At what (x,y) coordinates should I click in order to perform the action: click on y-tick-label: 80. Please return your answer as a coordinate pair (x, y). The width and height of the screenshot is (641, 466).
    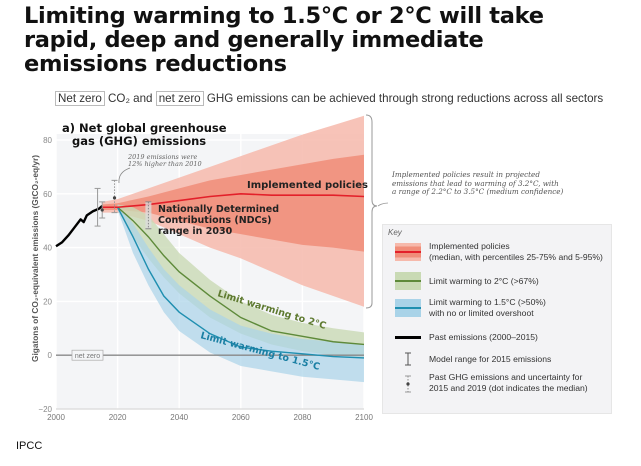
    Looking at the image, I should click on (47, 140).